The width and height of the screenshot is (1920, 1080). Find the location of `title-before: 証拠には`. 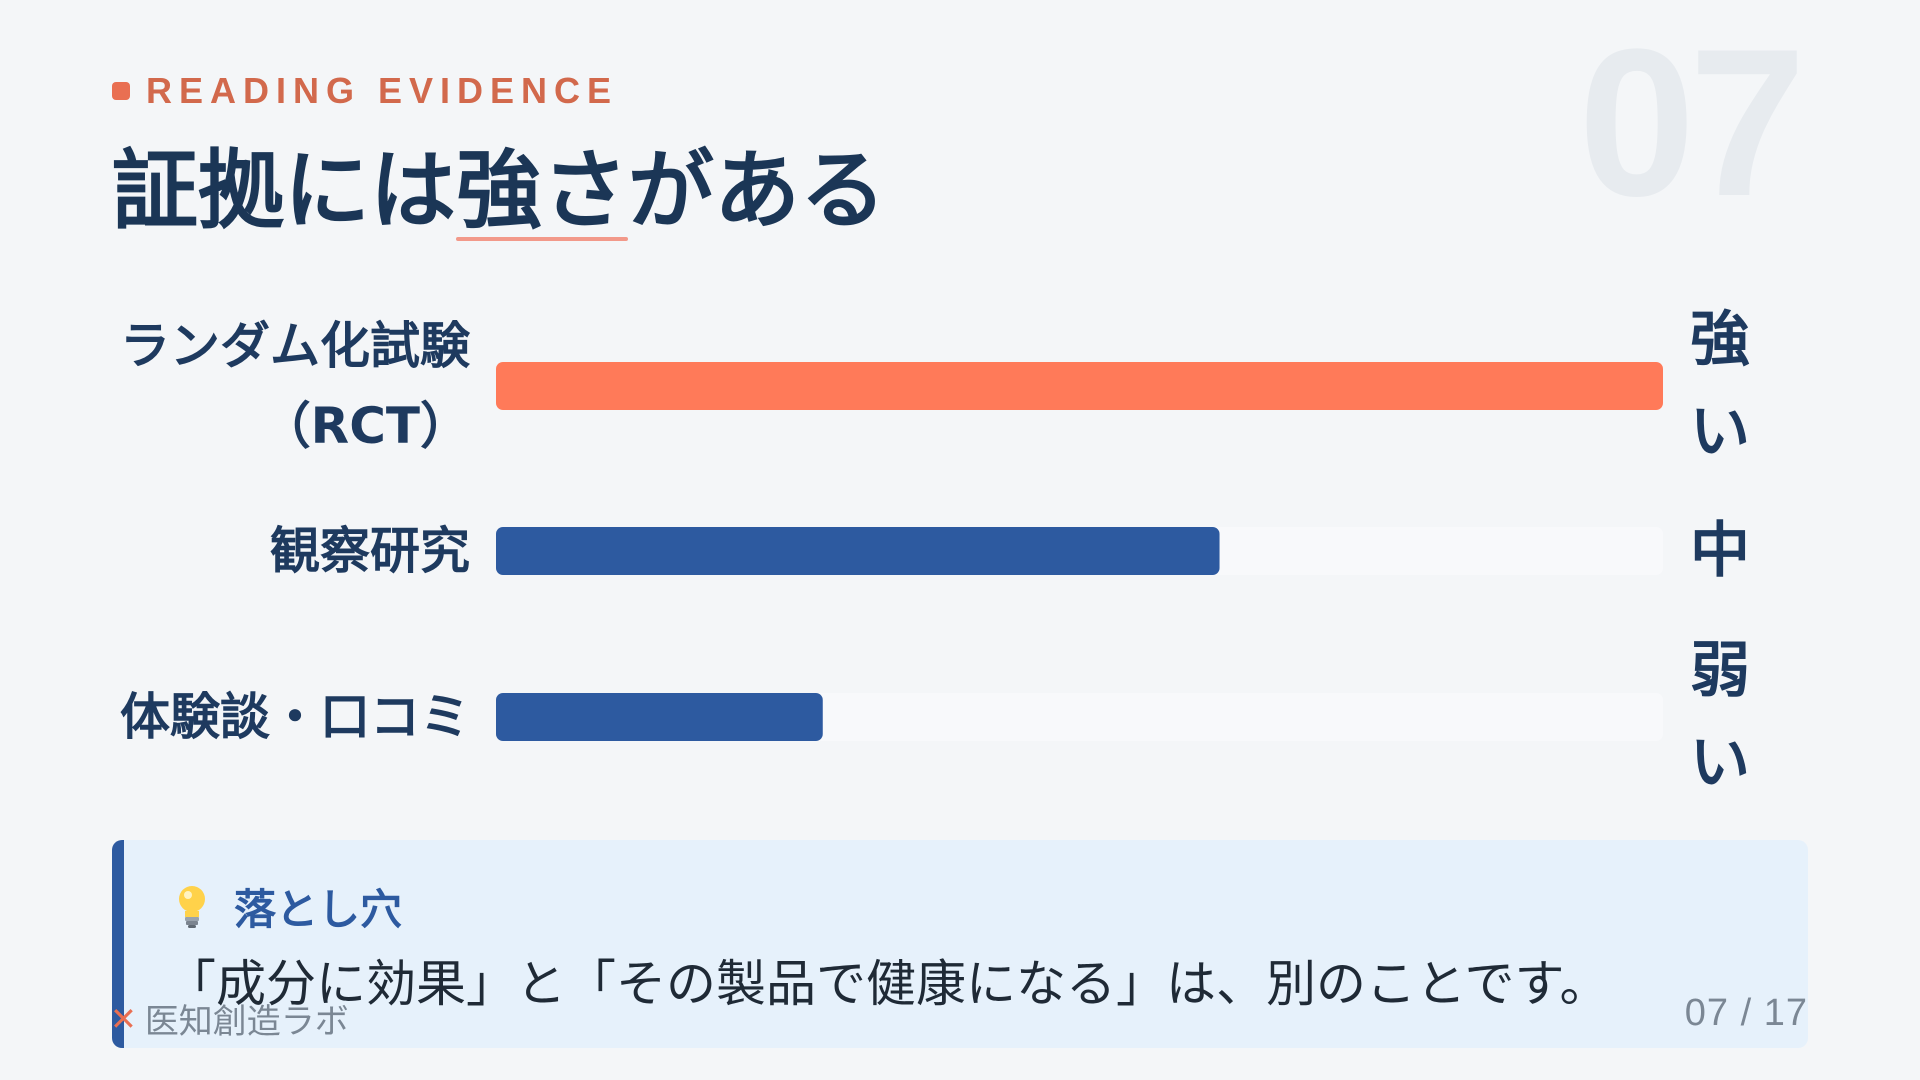

title-before: 証拠には is located at coordinates (284, 191).